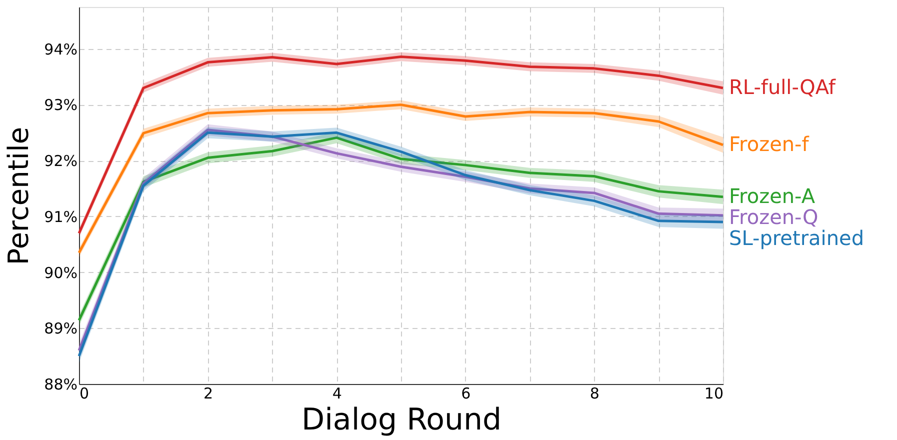  What do you see at coordinates (85, 393) in the screenshot?
I see `x-tick-label: 0` at bounding box center [85, 393].